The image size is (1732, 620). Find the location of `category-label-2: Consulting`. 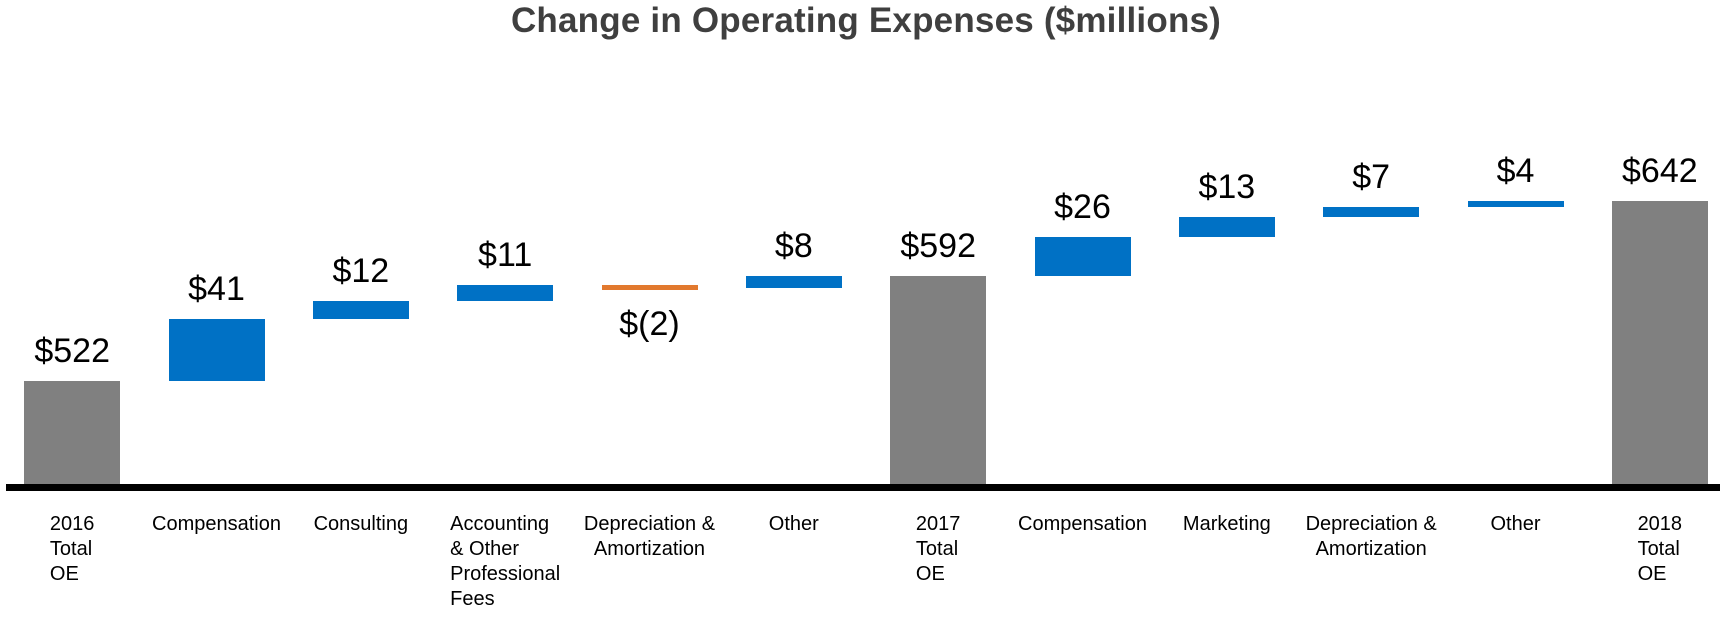

category-label-2: Consulting is located at coordinates (361, 524).